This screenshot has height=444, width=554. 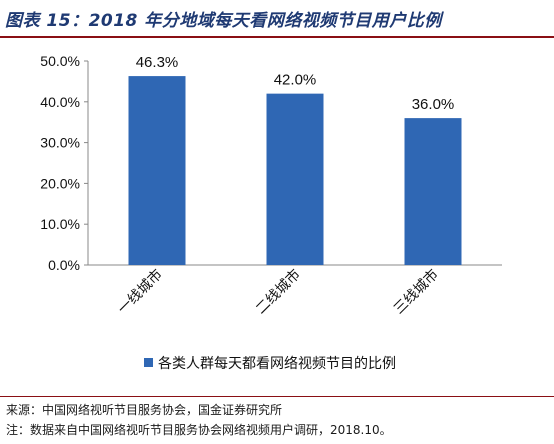 I want to click on y-tick-label: 20.0%, so click(x=60, y=183).